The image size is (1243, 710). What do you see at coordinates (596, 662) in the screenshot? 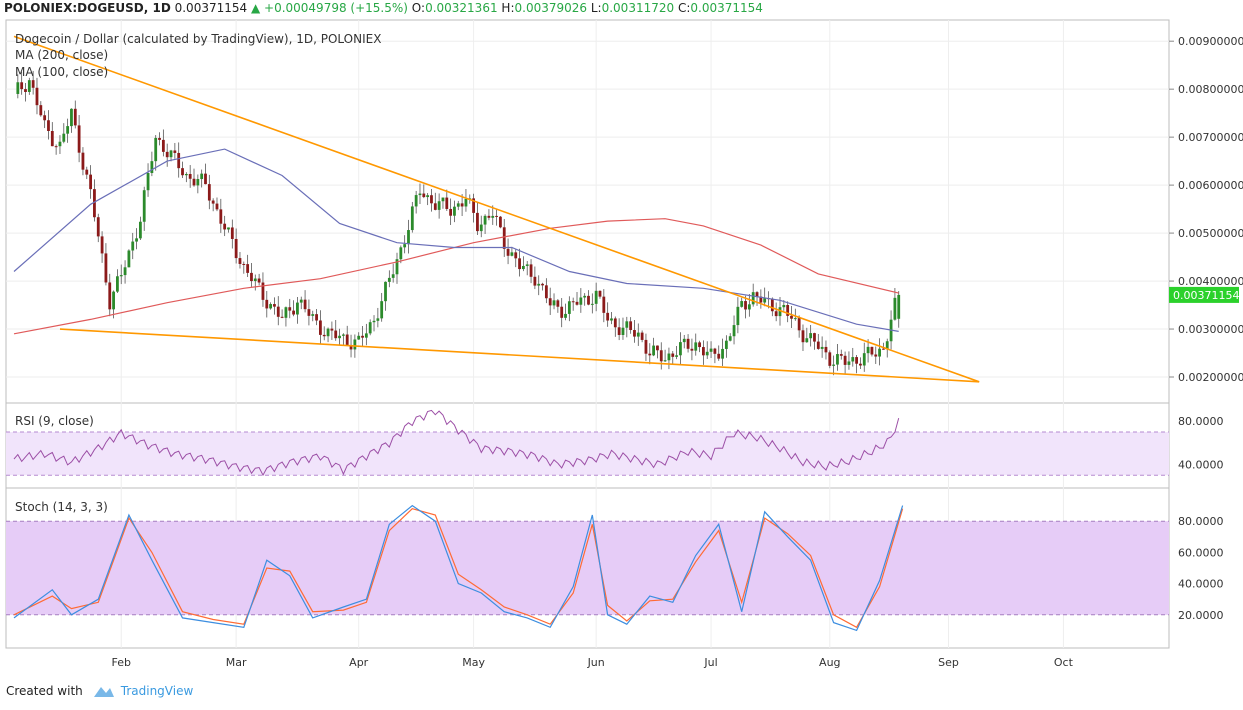
I see `x-tick-label: Jun` at bounding box center [596, 662].